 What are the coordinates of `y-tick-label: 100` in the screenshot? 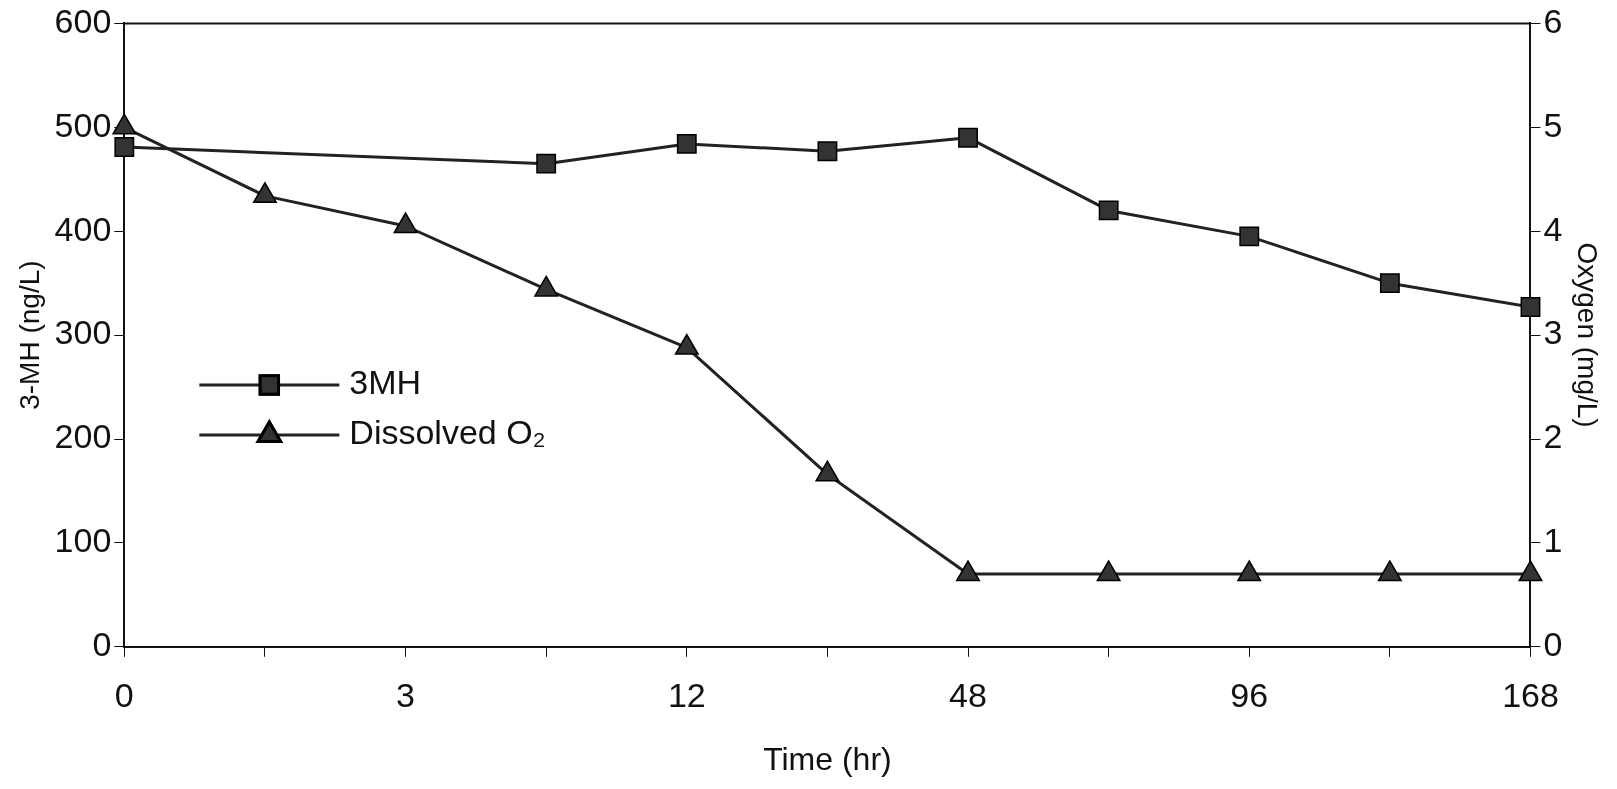 It's located at (83, 540).